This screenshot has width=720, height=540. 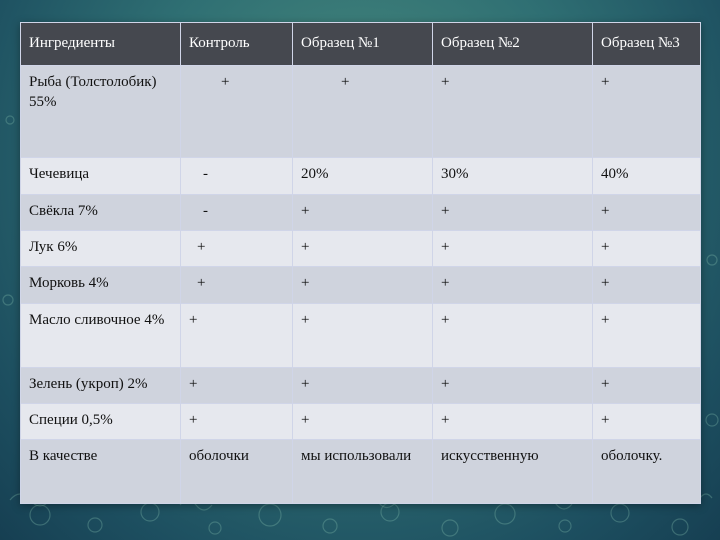 What do you see at coordinates (100, 285) in the screenshot?
I see `cell-ingredient: Морковь 4%` at bounding box center [100, 285].